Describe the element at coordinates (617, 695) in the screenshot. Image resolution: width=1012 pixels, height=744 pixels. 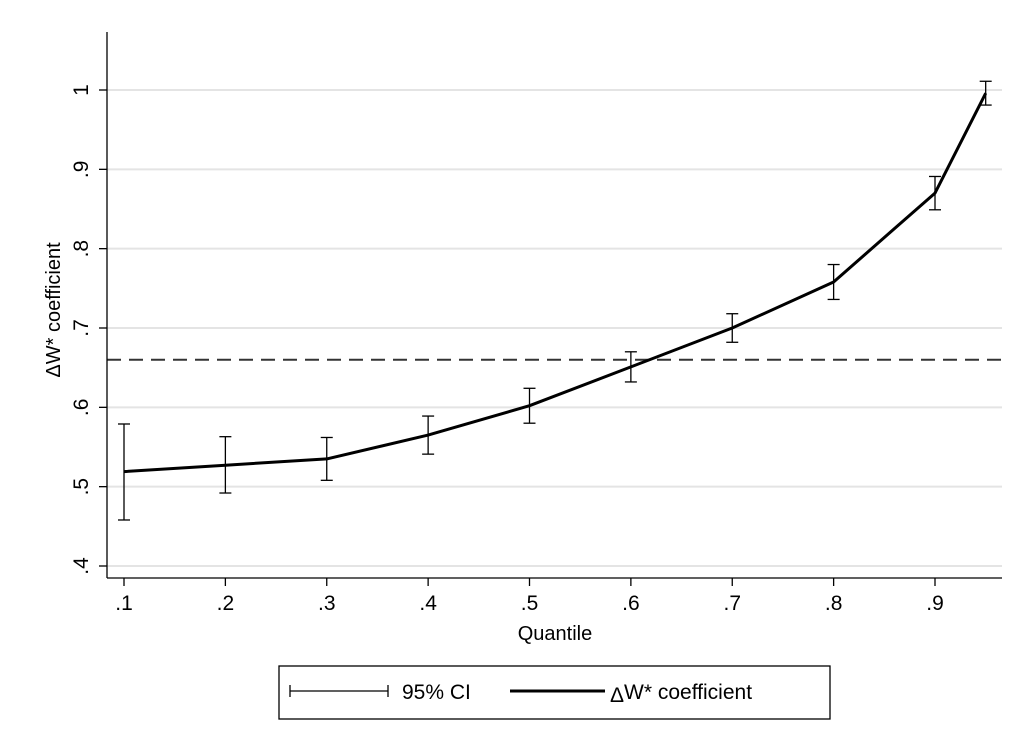
I see `legend-series-symbol: Δ` at that location.